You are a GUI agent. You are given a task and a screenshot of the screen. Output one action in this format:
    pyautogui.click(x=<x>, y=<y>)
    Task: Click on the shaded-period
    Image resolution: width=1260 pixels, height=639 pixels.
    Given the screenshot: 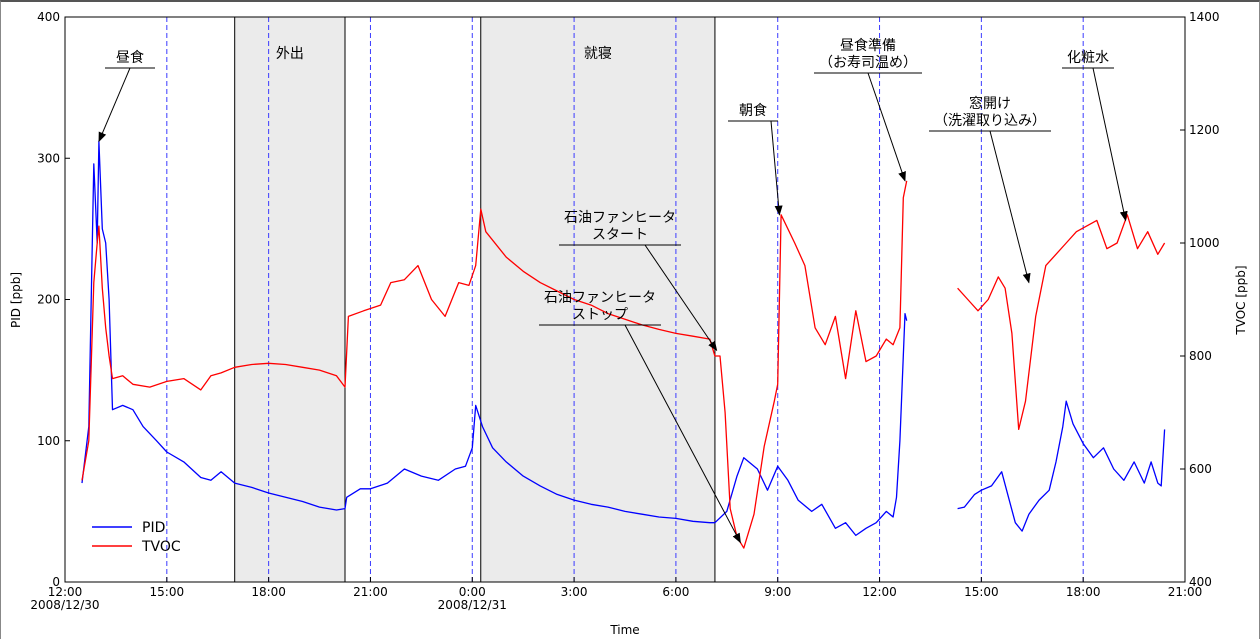 What is the action you would take?
    pyautogui.click(x=289, y=299)
    